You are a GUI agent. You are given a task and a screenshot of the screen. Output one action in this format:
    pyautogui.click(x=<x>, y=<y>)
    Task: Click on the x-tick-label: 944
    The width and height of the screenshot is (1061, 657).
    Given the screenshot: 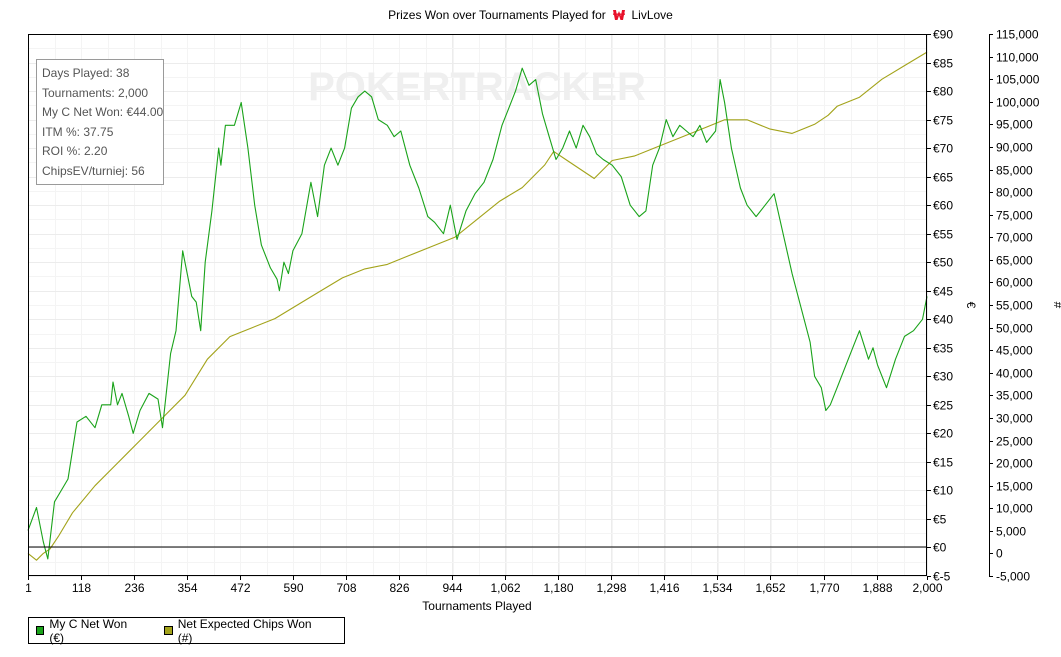 What is the action you would take?
    pyautogui.click(x=452, y=588)
    